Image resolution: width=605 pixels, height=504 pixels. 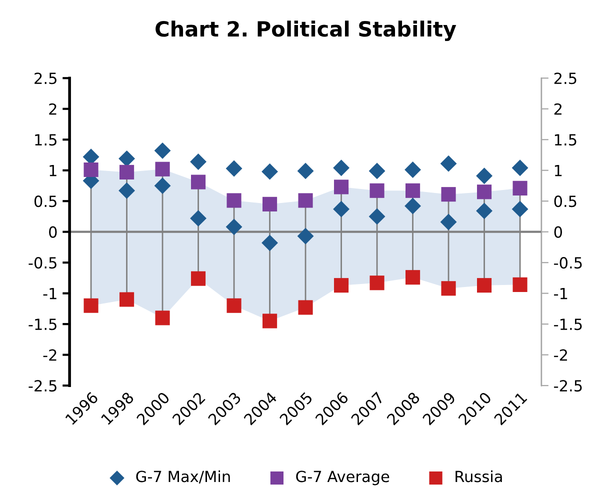 What do you see at coordinates (558, 232) in the screenshot?
I see `y2-tick-label: 0` at bounding box center [558, 232].